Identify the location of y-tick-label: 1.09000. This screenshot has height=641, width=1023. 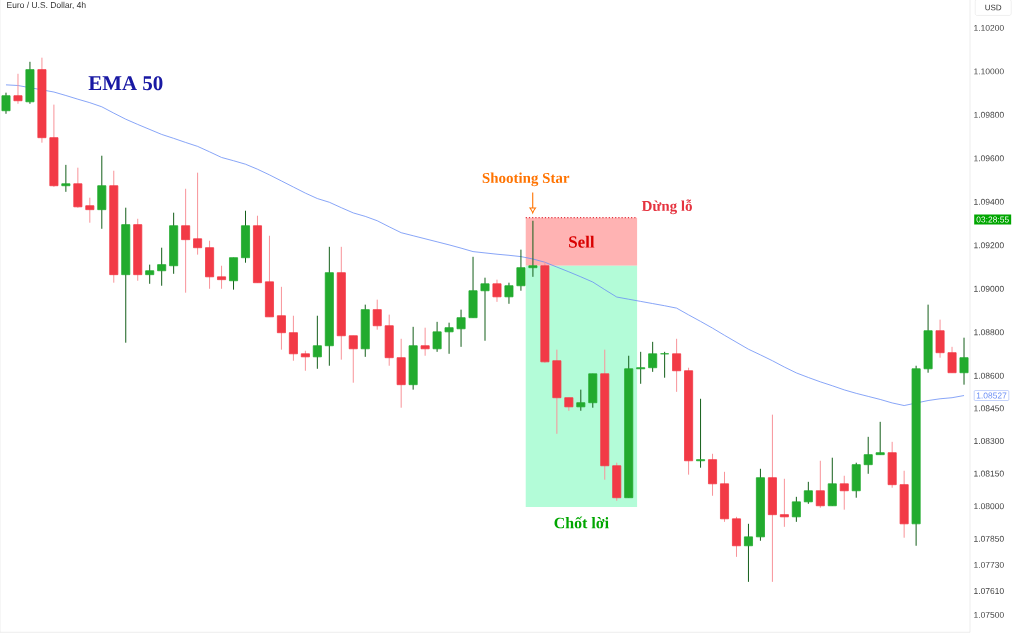
(989, 288).